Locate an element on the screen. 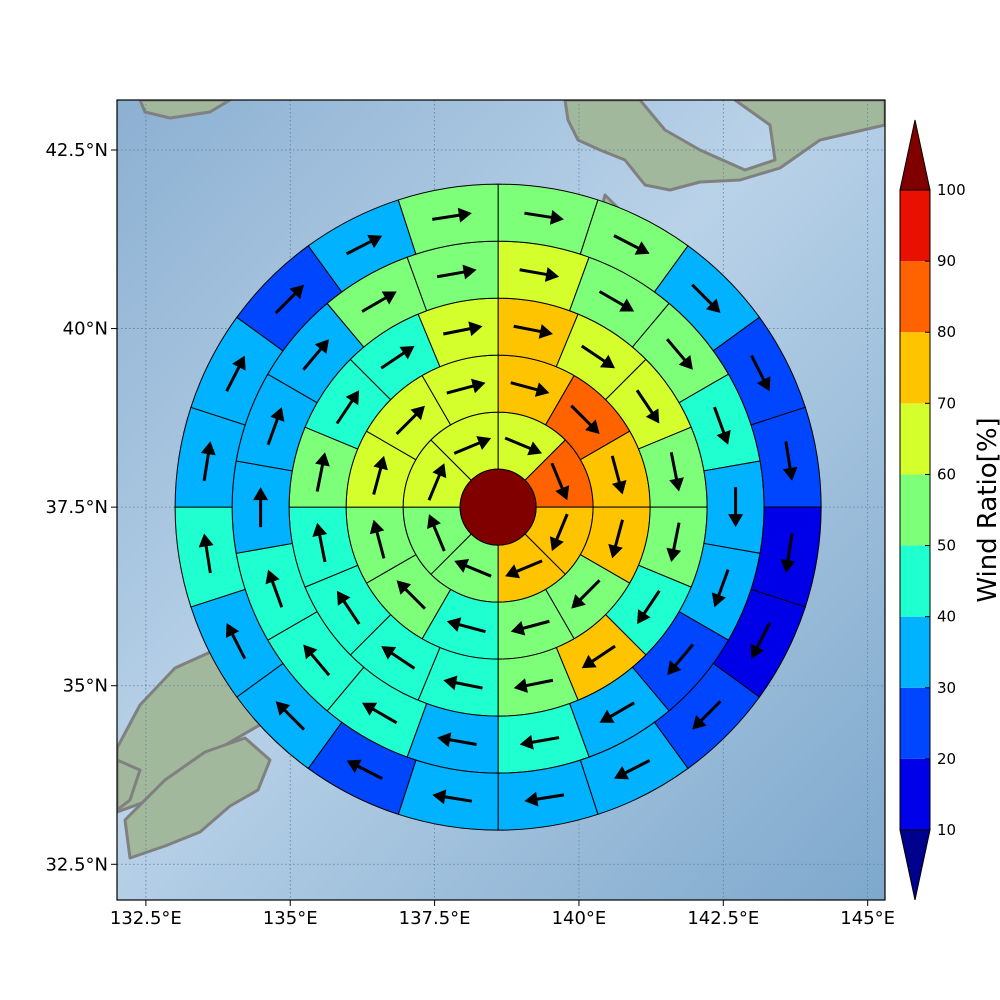 This screenshot has height=1000, width=1000. y-axis-ticks: 32.5°N 35°N 37.5°N 40°N 42.5°N is located at coordinates (81, 507).